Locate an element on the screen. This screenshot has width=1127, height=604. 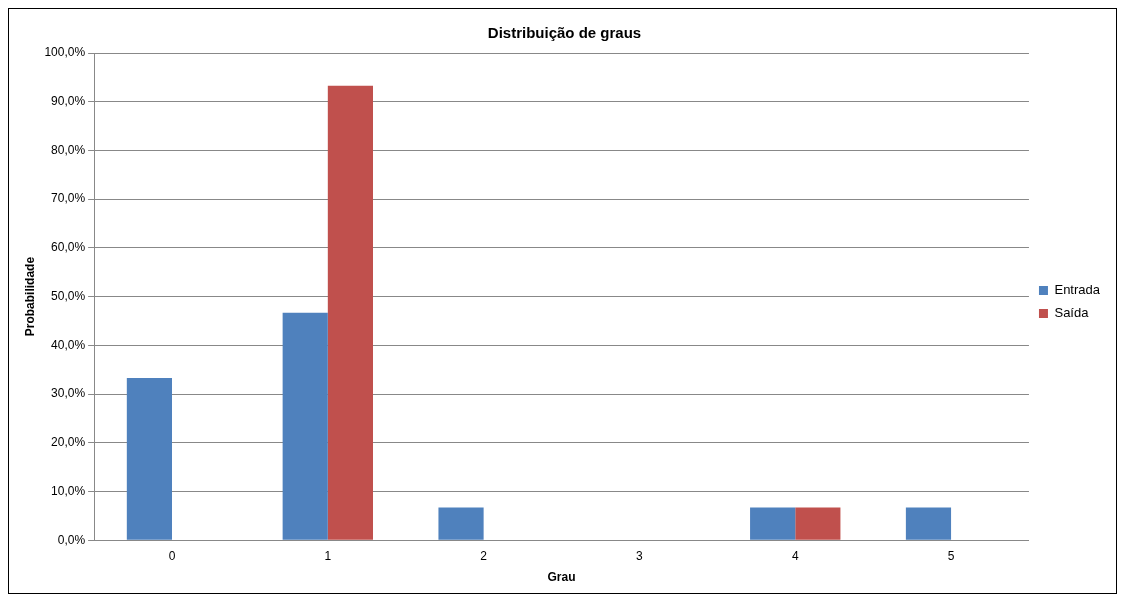
x-tick-label: 0 is located at coordinates (172, 555).